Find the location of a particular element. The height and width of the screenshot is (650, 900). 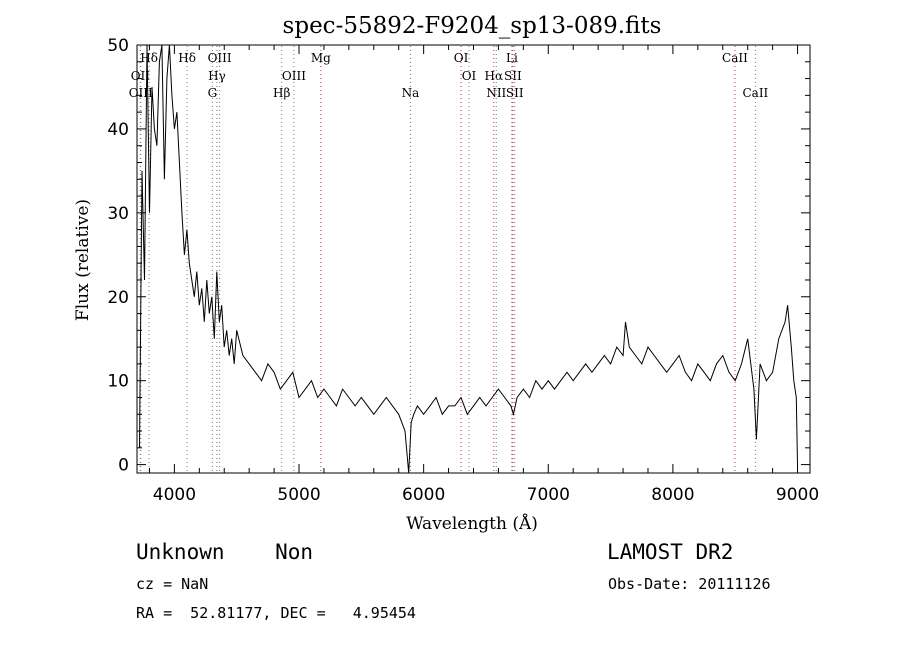

x-tick-label: 6000 is located at coordinates (423, 495).